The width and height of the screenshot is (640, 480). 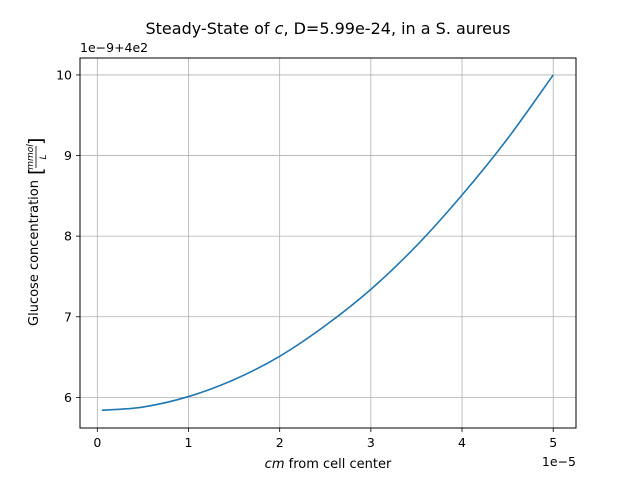 What do you see at coordinates (553, 442) in the screenshot?
I see `x-tick-label: 5` at bounding box center [553, 442].